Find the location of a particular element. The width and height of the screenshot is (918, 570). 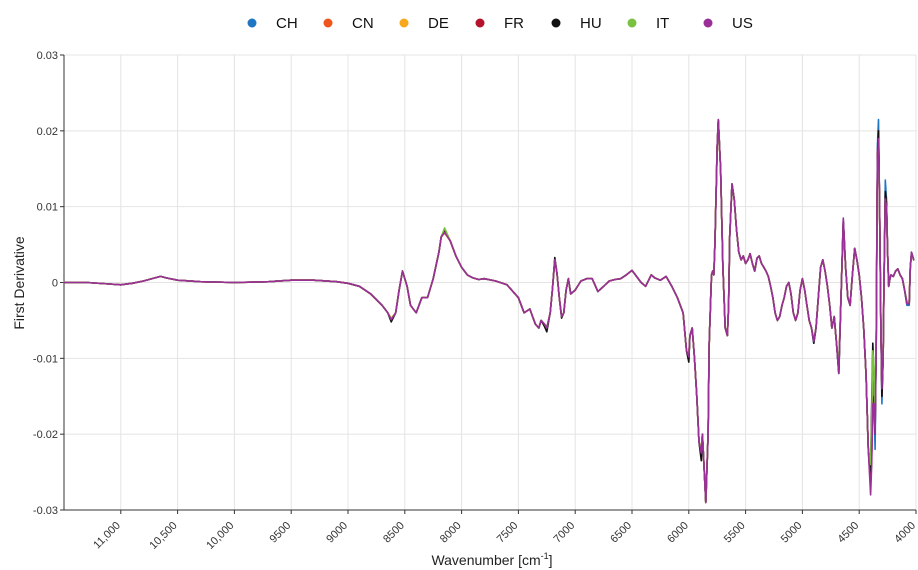

x-axis-label-end: ] is located at coordinates (551, 560).